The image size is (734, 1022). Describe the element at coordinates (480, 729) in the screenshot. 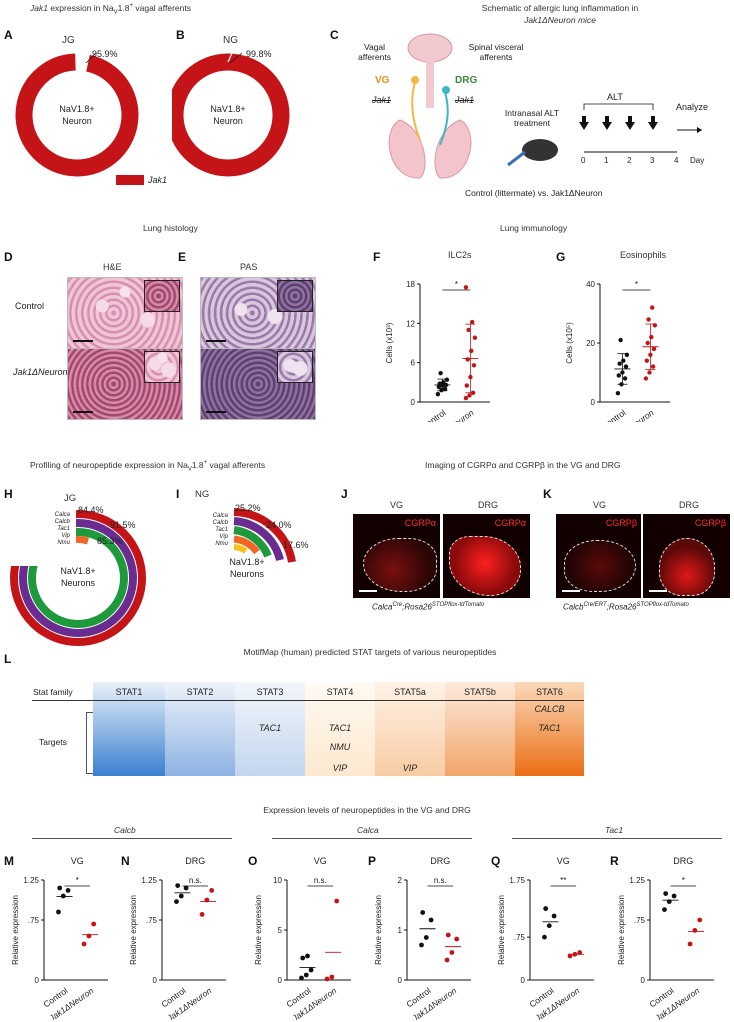

I see `col-stat5b` at that location.